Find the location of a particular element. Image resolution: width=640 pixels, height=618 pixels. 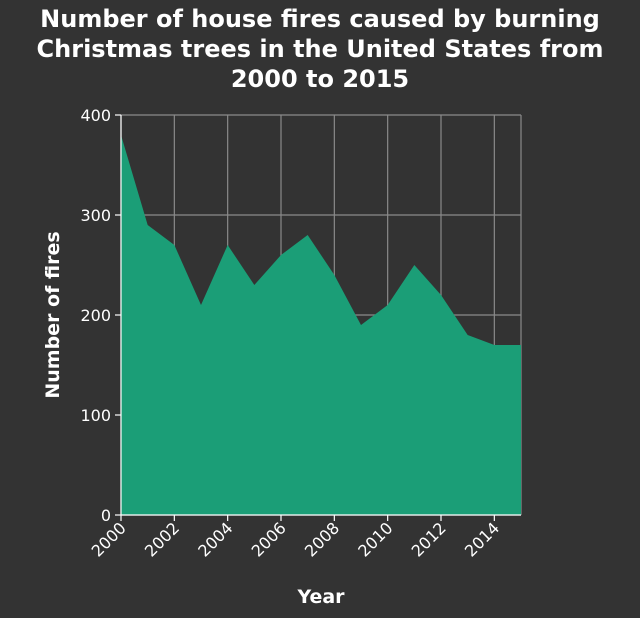

x-tick-label: 2008 is located at coordinates (322, 539).